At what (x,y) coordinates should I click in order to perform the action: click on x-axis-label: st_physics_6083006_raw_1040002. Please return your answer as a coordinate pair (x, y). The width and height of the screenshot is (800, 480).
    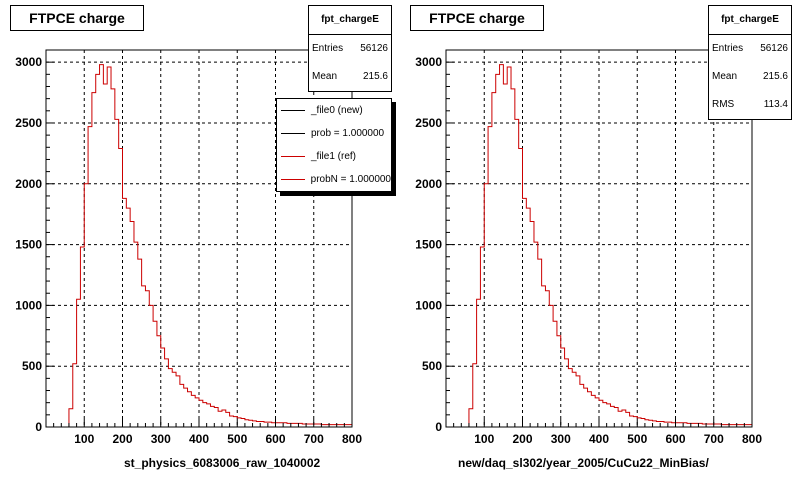
    Looking at the image, I should click on (222, 463).